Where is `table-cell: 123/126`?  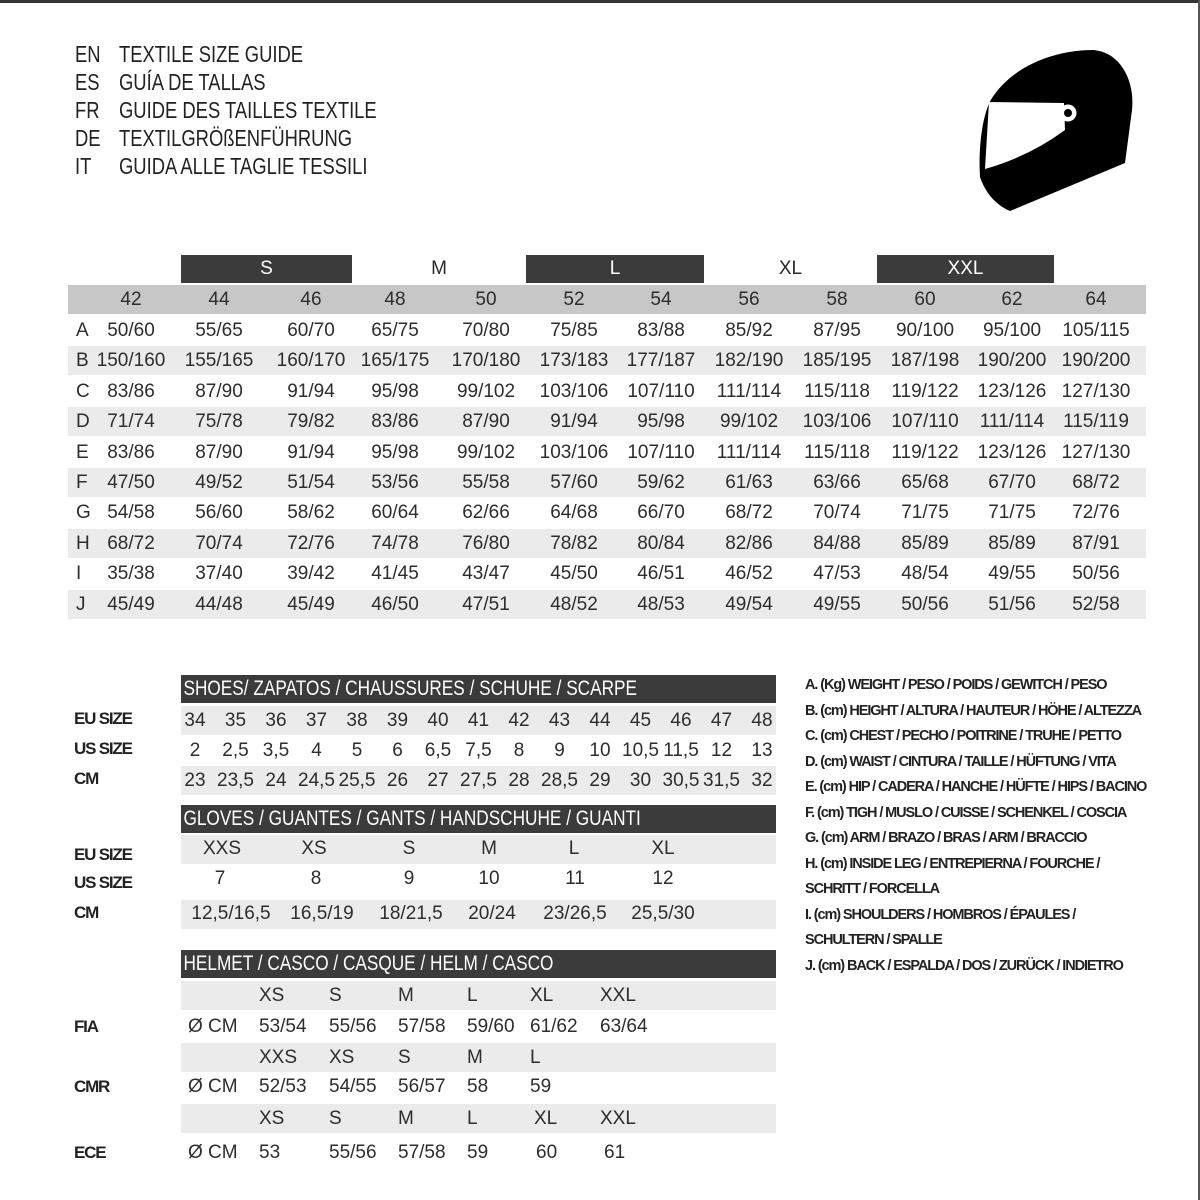 table-cell: 123/126 is located at coordinates (1012, 391).